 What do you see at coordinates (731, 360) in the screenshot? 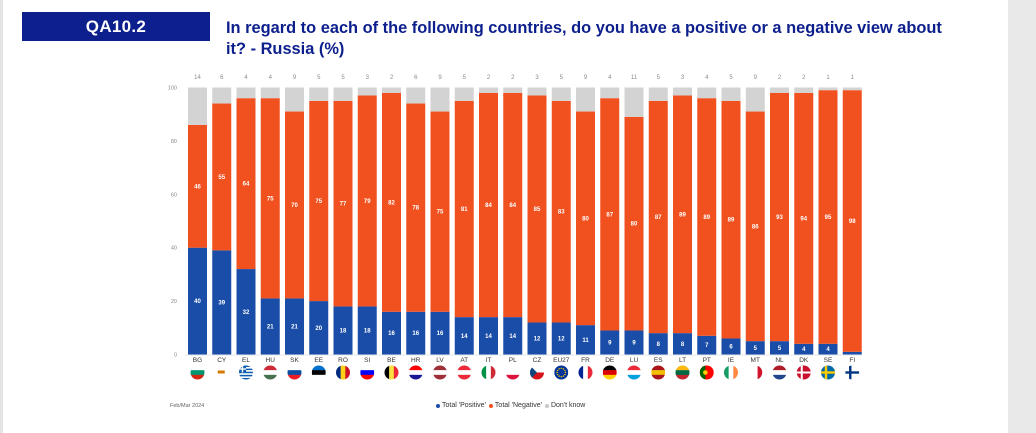
I see `x-tick-label: IE` at bounding box center [731, 360].